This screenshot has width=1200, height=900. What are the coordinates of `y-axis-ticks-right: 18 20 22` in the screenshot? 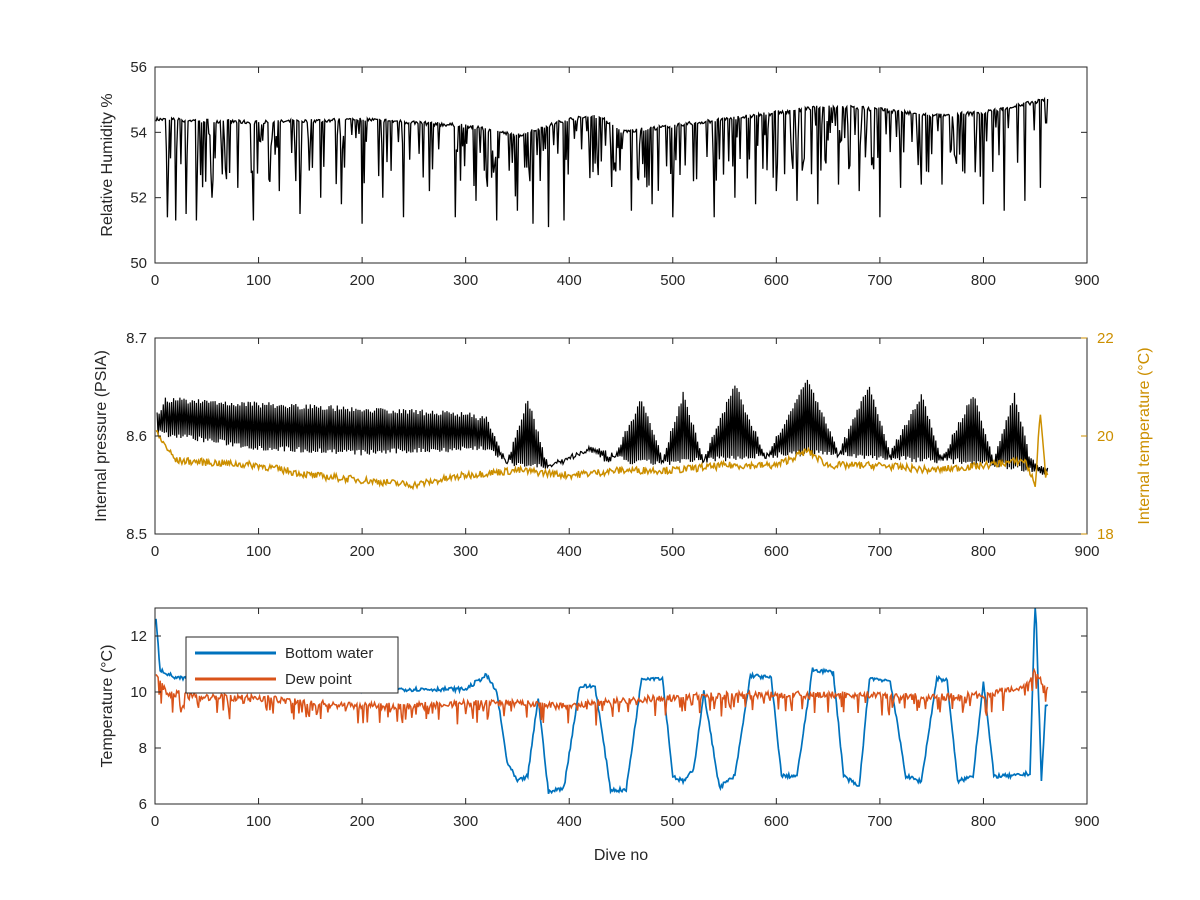 It's located at (1097, 436).